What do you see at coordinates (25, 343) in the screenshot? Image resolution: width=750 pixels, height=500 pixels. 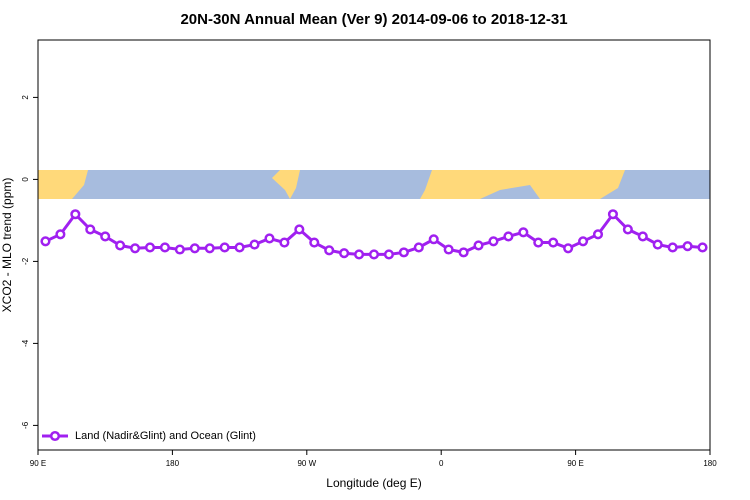 I see `y-tick-label: -4` at bounding box center [25, 343].